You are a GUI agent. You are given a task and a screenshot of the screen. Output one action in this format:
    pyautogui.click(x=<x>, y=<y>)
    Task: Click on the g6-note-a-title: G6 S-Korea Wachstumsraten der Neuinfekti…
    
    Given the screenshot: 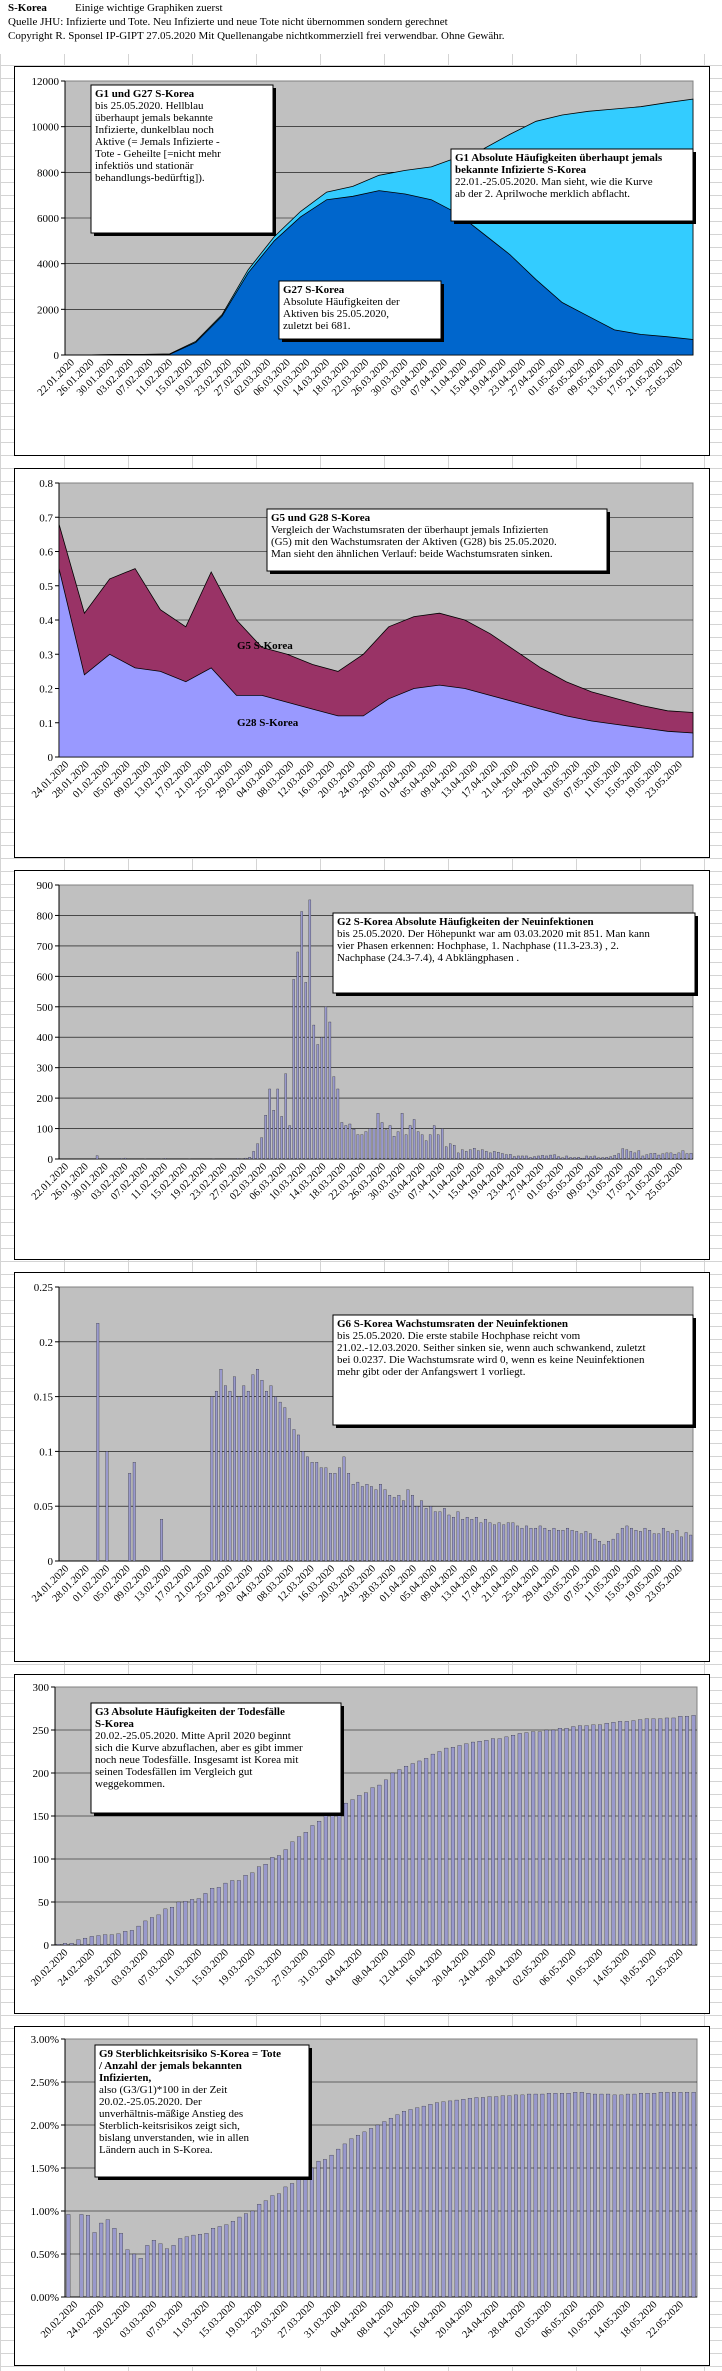 What is the action you would take?
    pyautogui.click(x=452, y=1324)
    